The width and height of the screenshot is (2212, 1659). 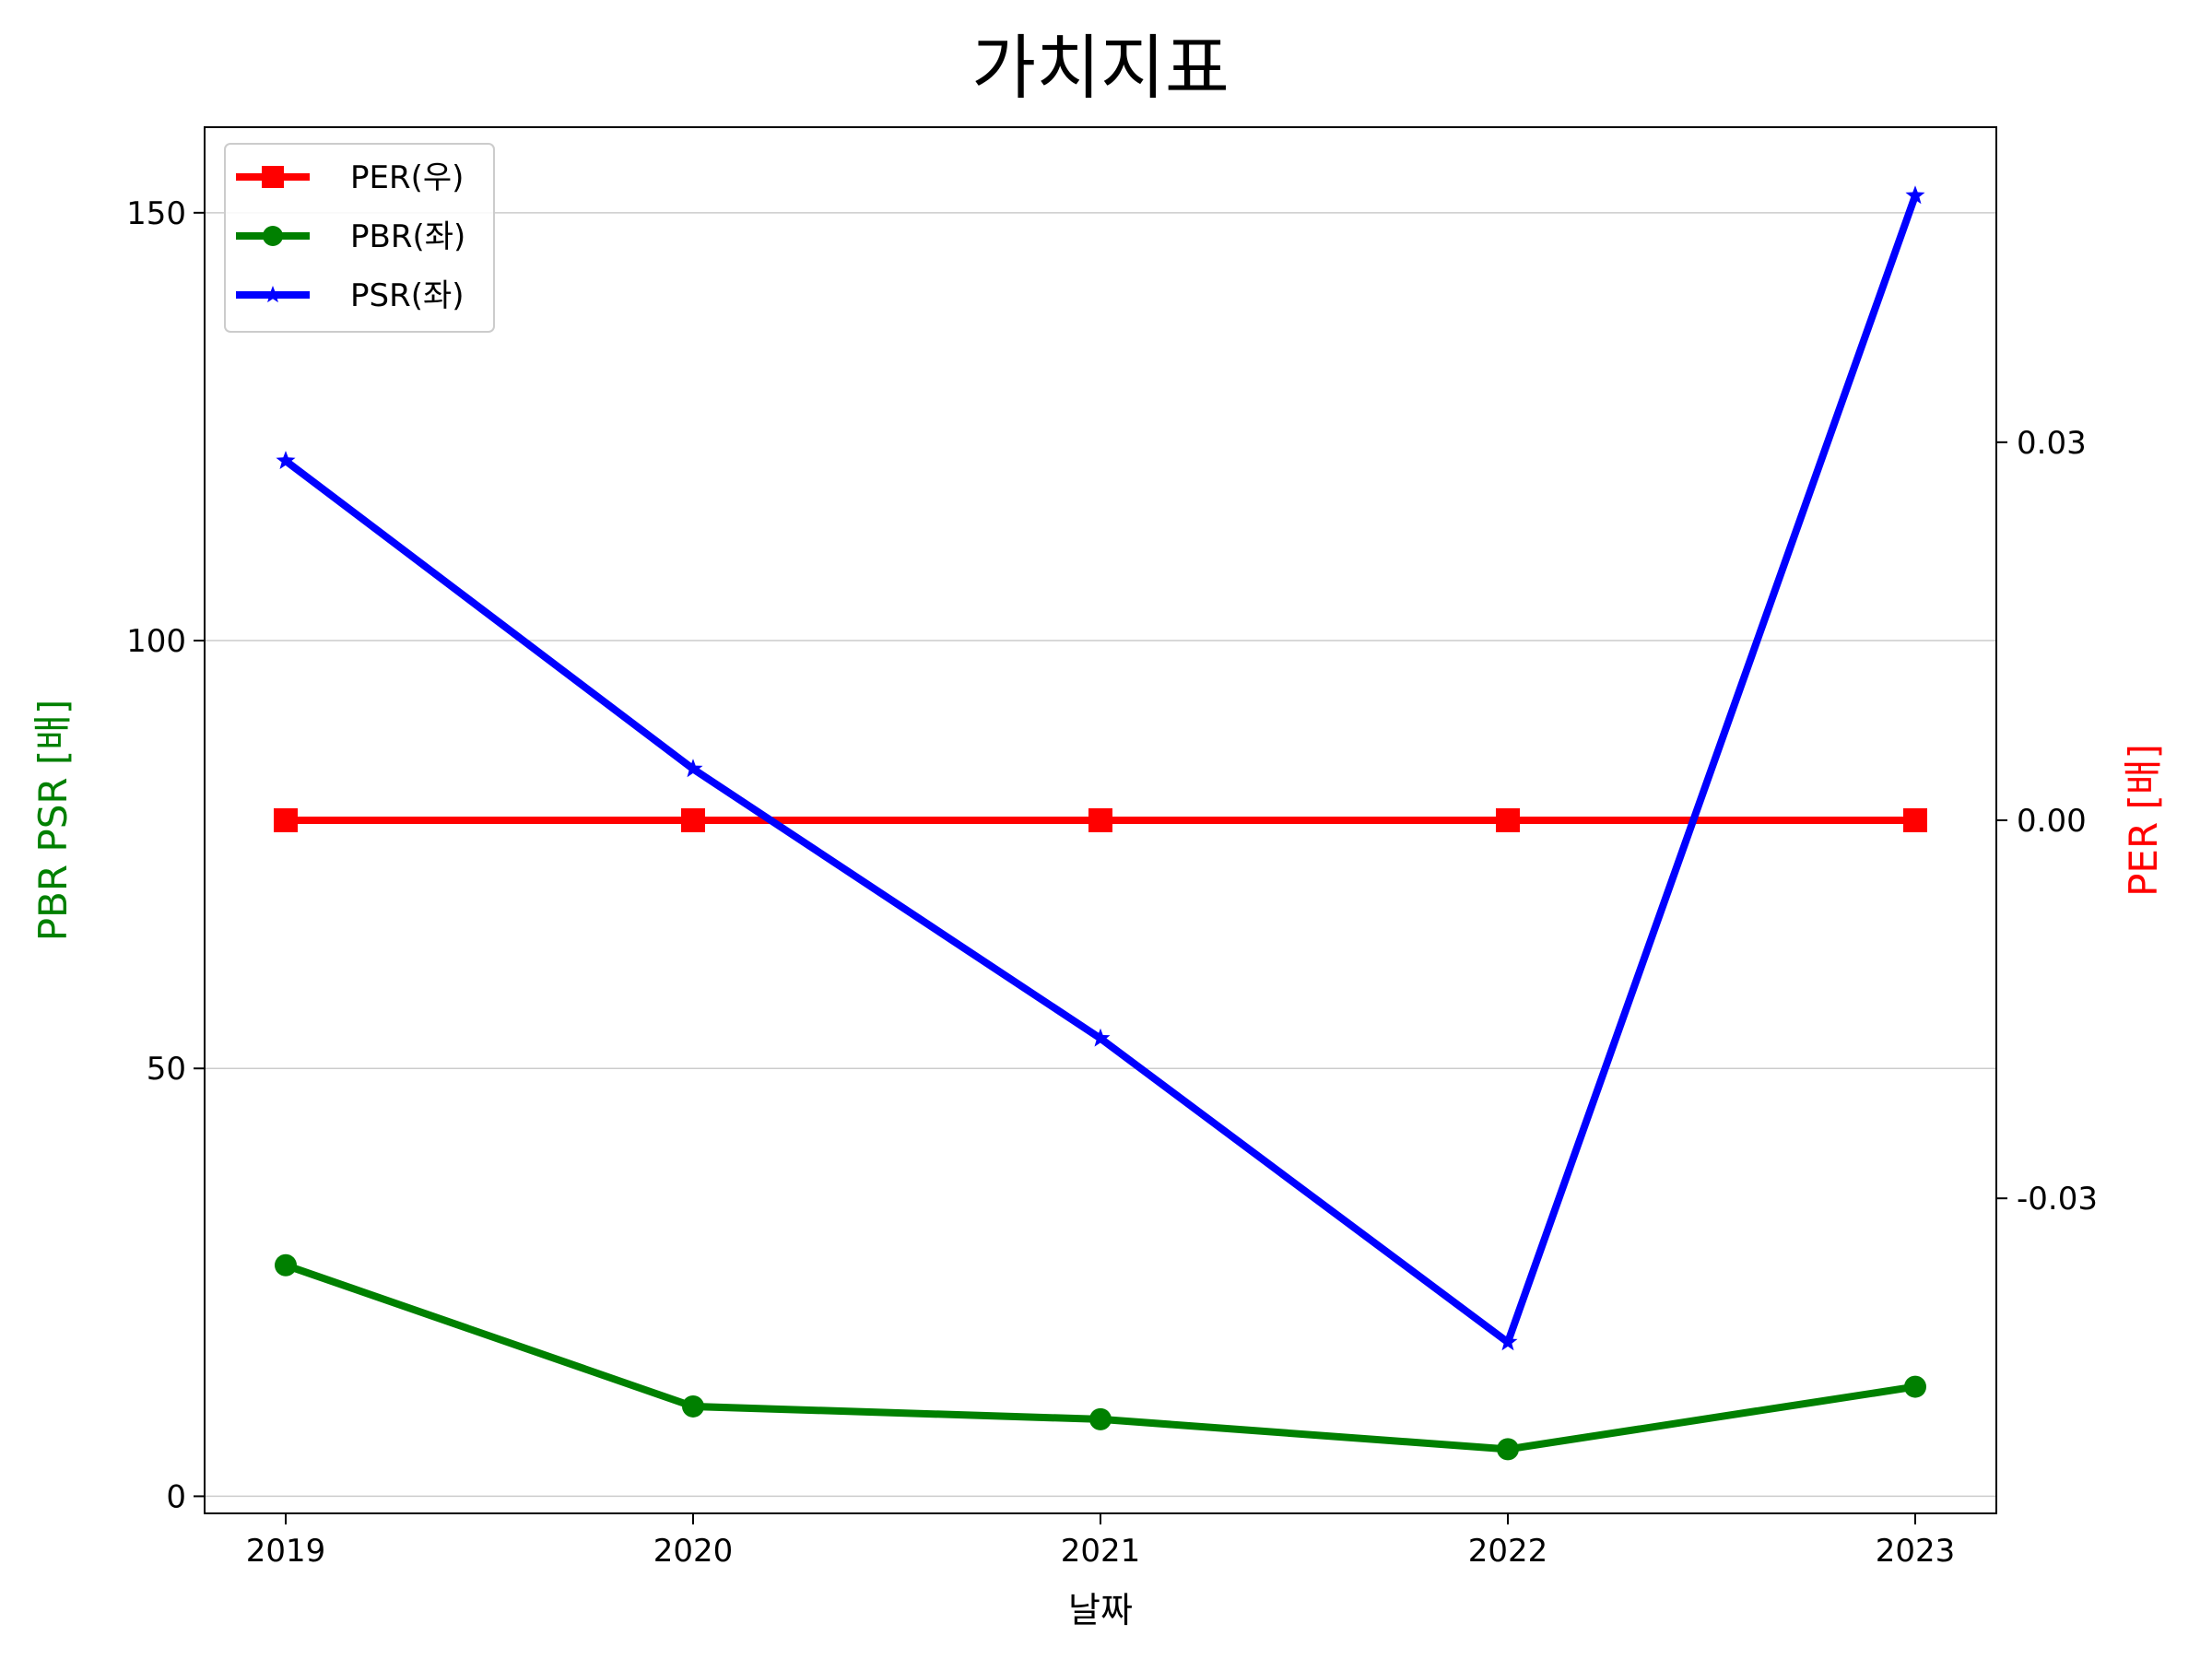 What do you see at coordinates (2052, 443) in the screenshot?
I see `y-right-tick-label: 0.03` at bounding box center [2052, 443].